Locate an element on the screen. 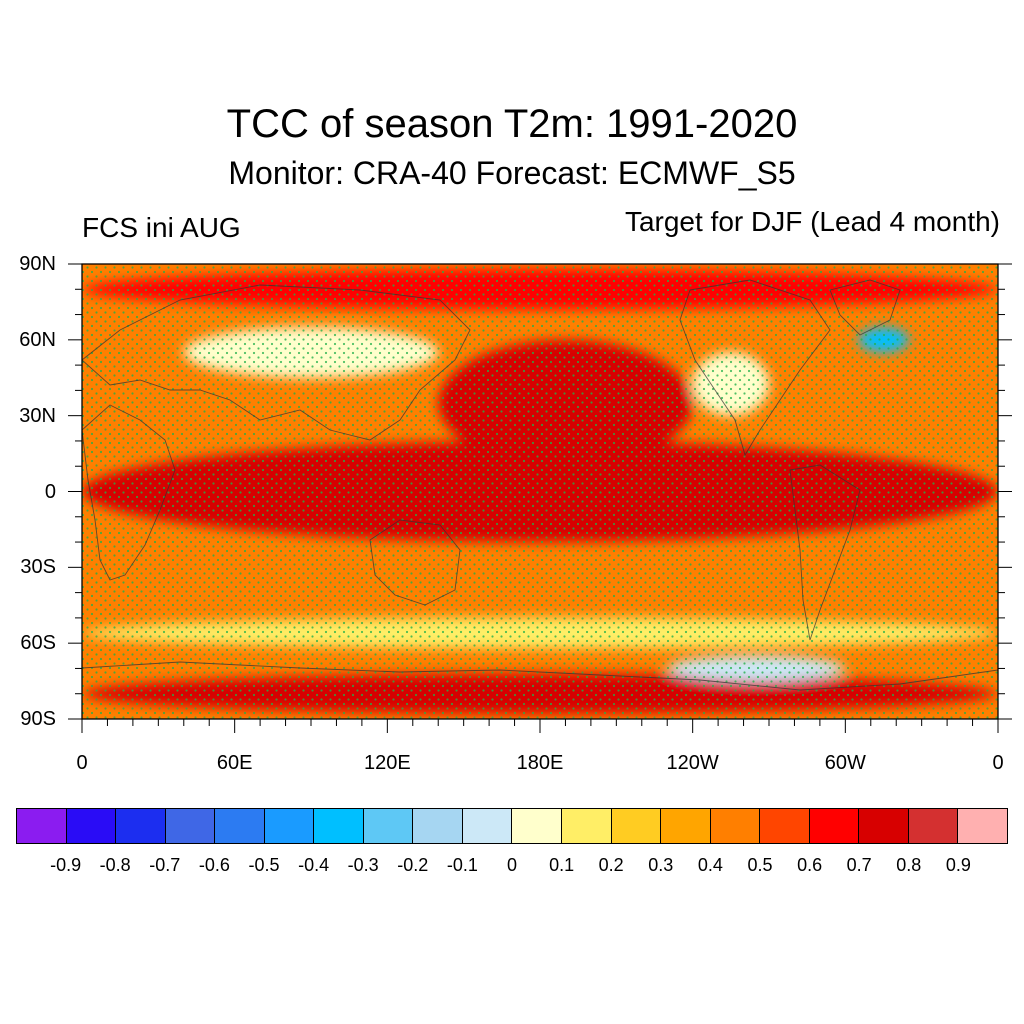  coastline-greenland is located at coordinates (865, 307).